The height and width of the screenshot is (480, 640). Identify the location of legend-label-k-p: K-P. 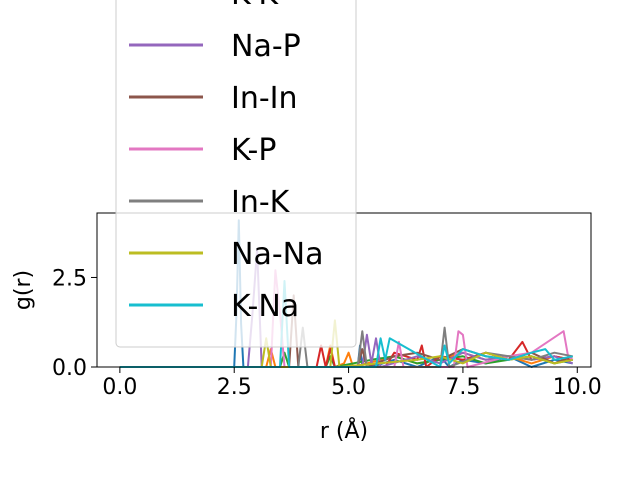
(253, 150).